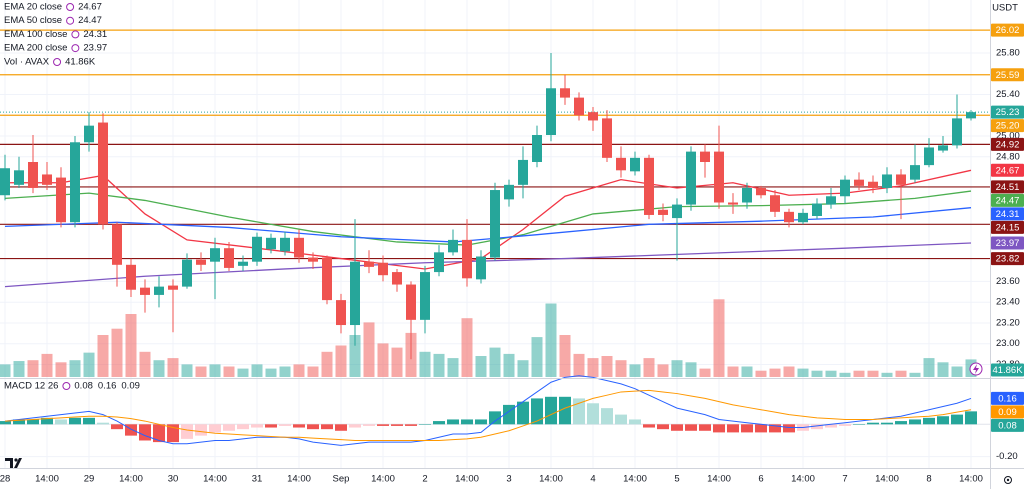 This screenshot has width=1024, height=489. I want to click on legend-label: EMA 20 close, so click(33, 7).